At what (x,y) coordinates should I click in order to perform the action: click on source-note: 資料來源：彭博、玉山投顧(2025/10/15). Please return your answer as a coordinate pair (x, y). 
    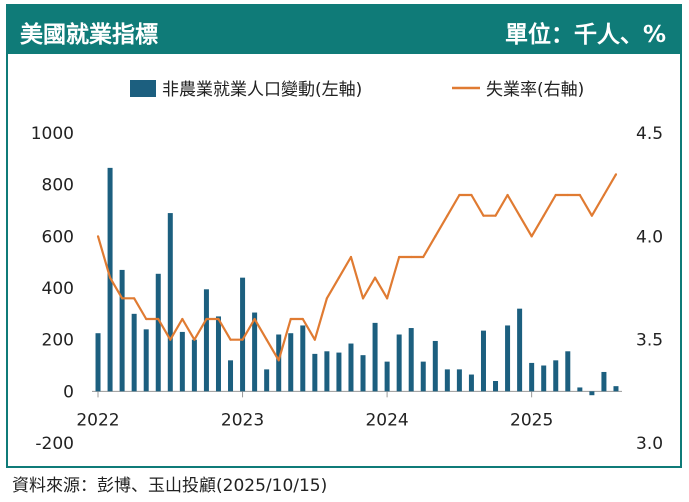
    Looking at the image, I should click on (170, 486).